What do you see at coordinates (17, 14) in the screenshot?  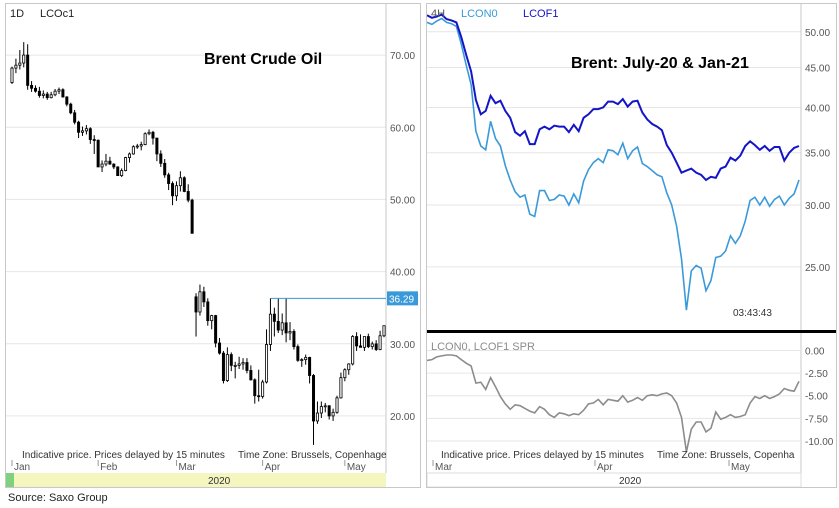 I see `interval-label: 1D` at bounding box center [17, 14].